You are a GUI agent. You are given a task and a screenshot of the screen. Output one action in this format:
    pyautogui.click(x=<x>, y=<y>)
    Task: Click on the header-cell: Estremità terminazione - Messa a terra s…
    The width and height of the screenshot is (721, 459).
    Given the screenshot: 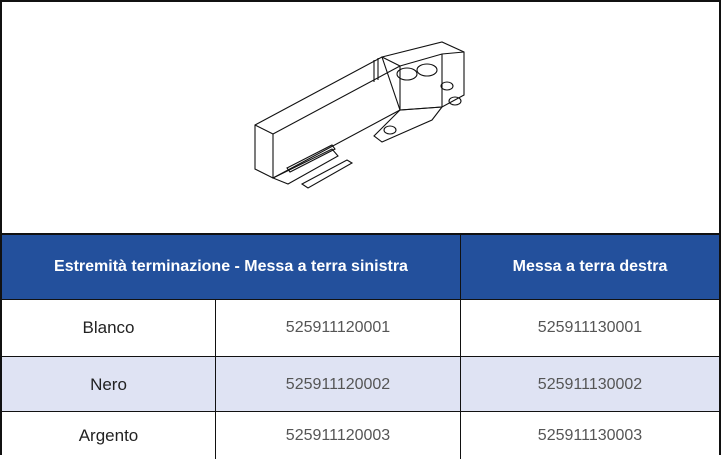 What is the action you would take?
    pyautogui.click(x=231, y=267)
    